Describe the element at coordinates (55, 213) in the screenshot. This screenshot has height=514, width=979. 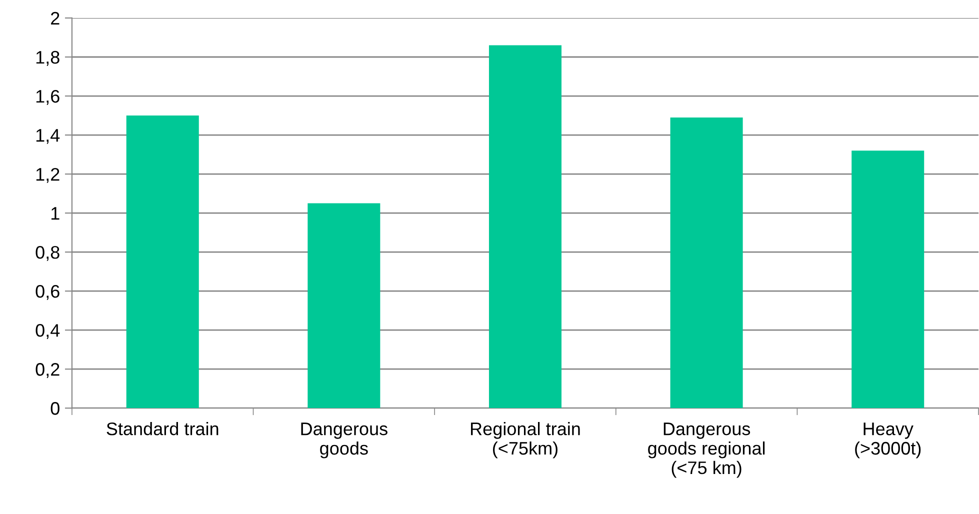
I see `y-tick-label: 1` at that location.